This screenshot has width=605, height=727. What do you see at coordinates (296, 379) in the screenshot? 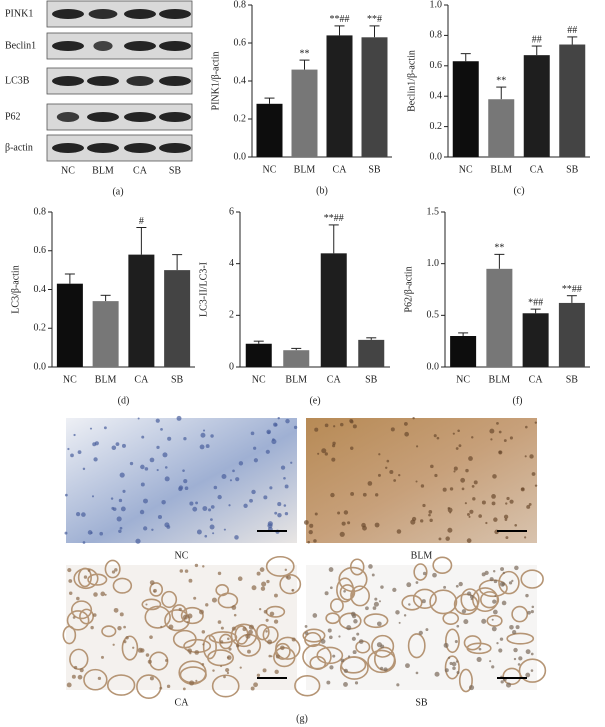
I see `x-tick-label: BLM` at bounding box center [296, 379].